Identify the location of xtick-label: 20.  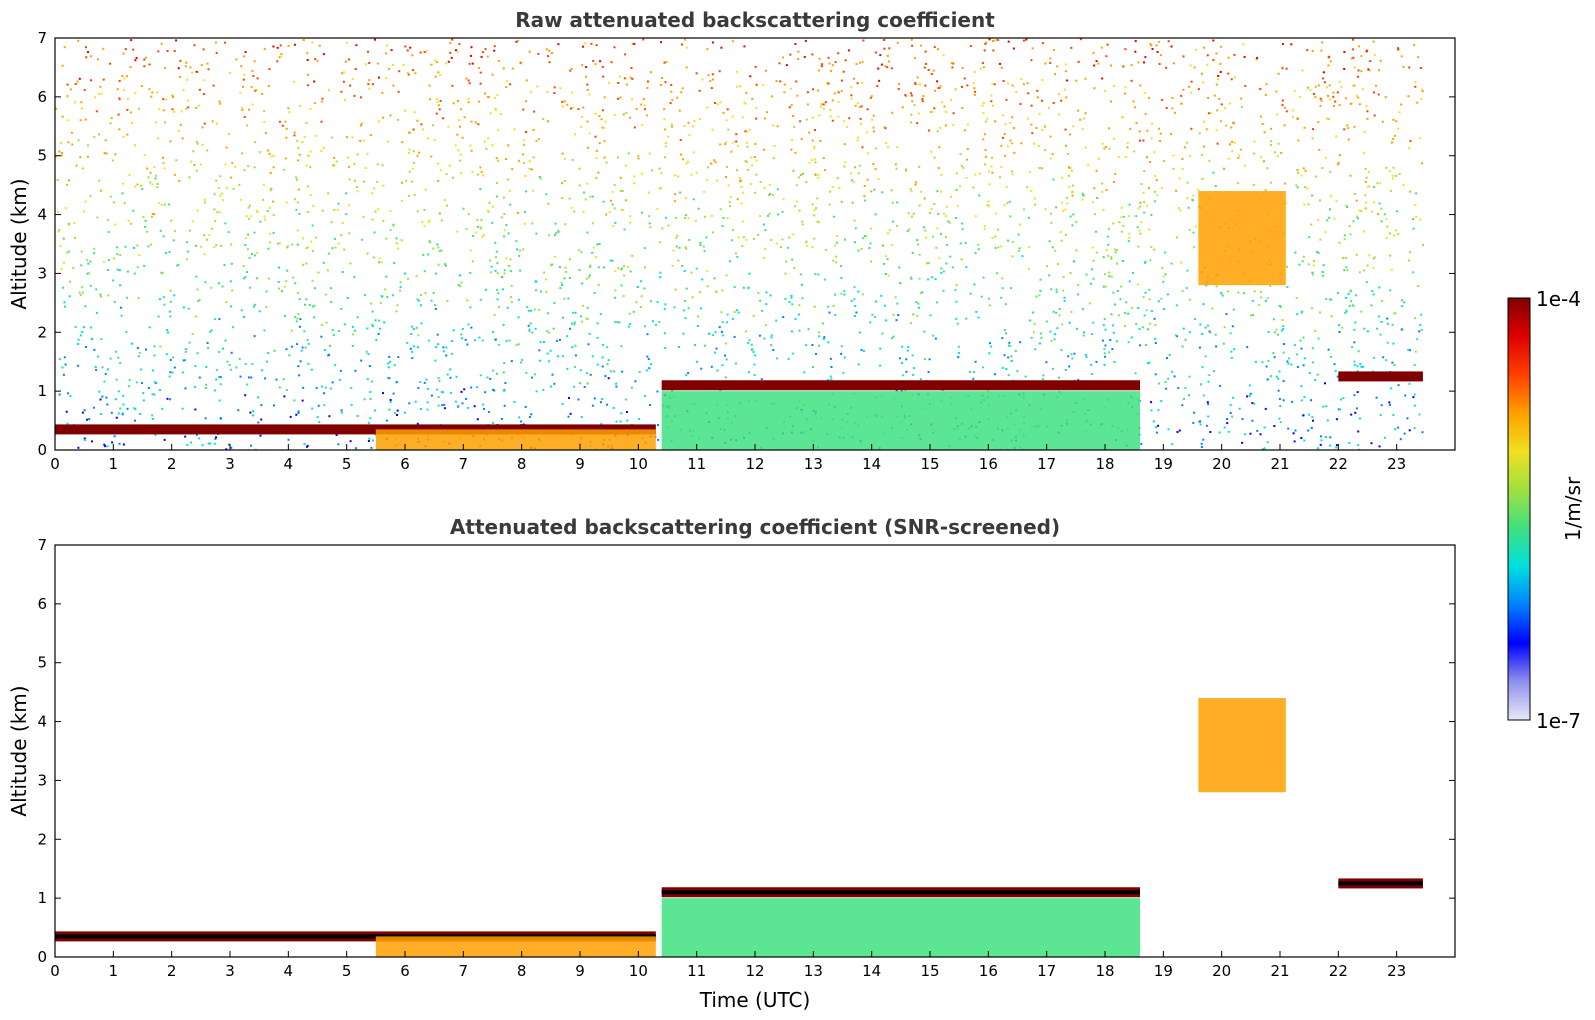
(1221, 464).